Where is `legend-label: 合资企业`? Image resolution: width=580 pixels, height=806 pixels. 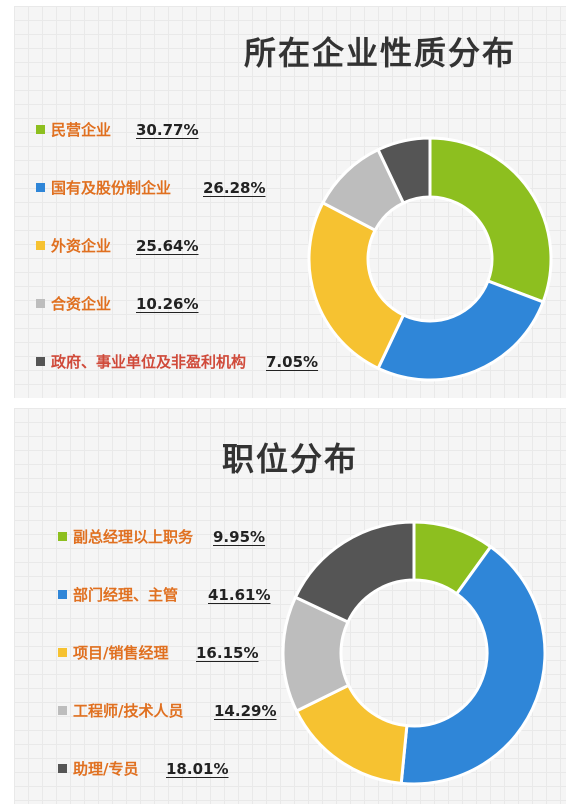
legend-label: 合资企业 is located at coordinates (81, 304).